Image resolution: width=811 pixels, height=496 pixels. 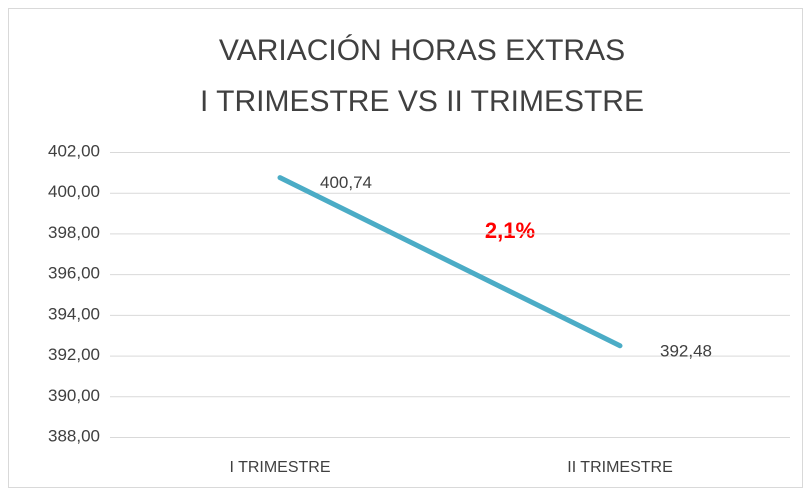 I want to click on data-label: 400,74, so click(x=346, y=182).